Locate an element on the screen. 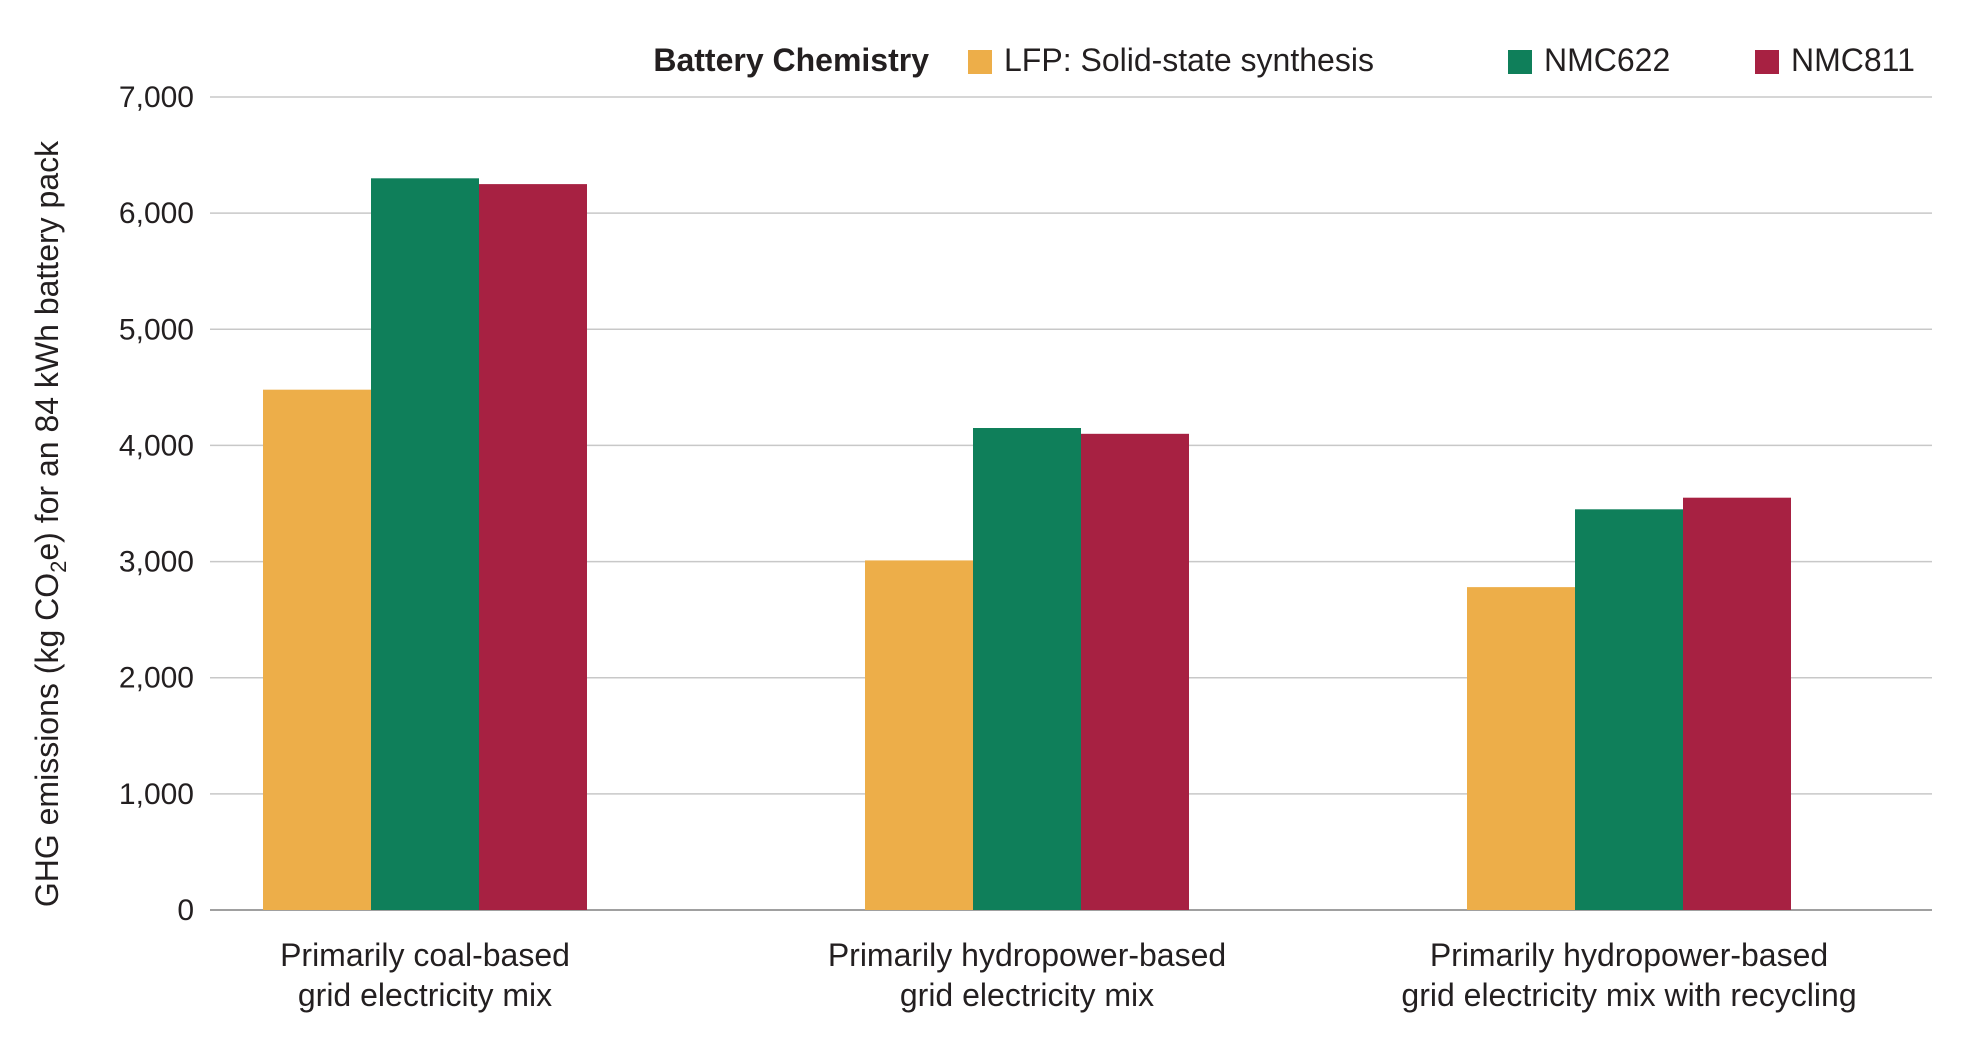 Image resolution: width=1962 pixels, height=1051 pixels. y-tick-label: 0 is located at coordinates (185, 910).